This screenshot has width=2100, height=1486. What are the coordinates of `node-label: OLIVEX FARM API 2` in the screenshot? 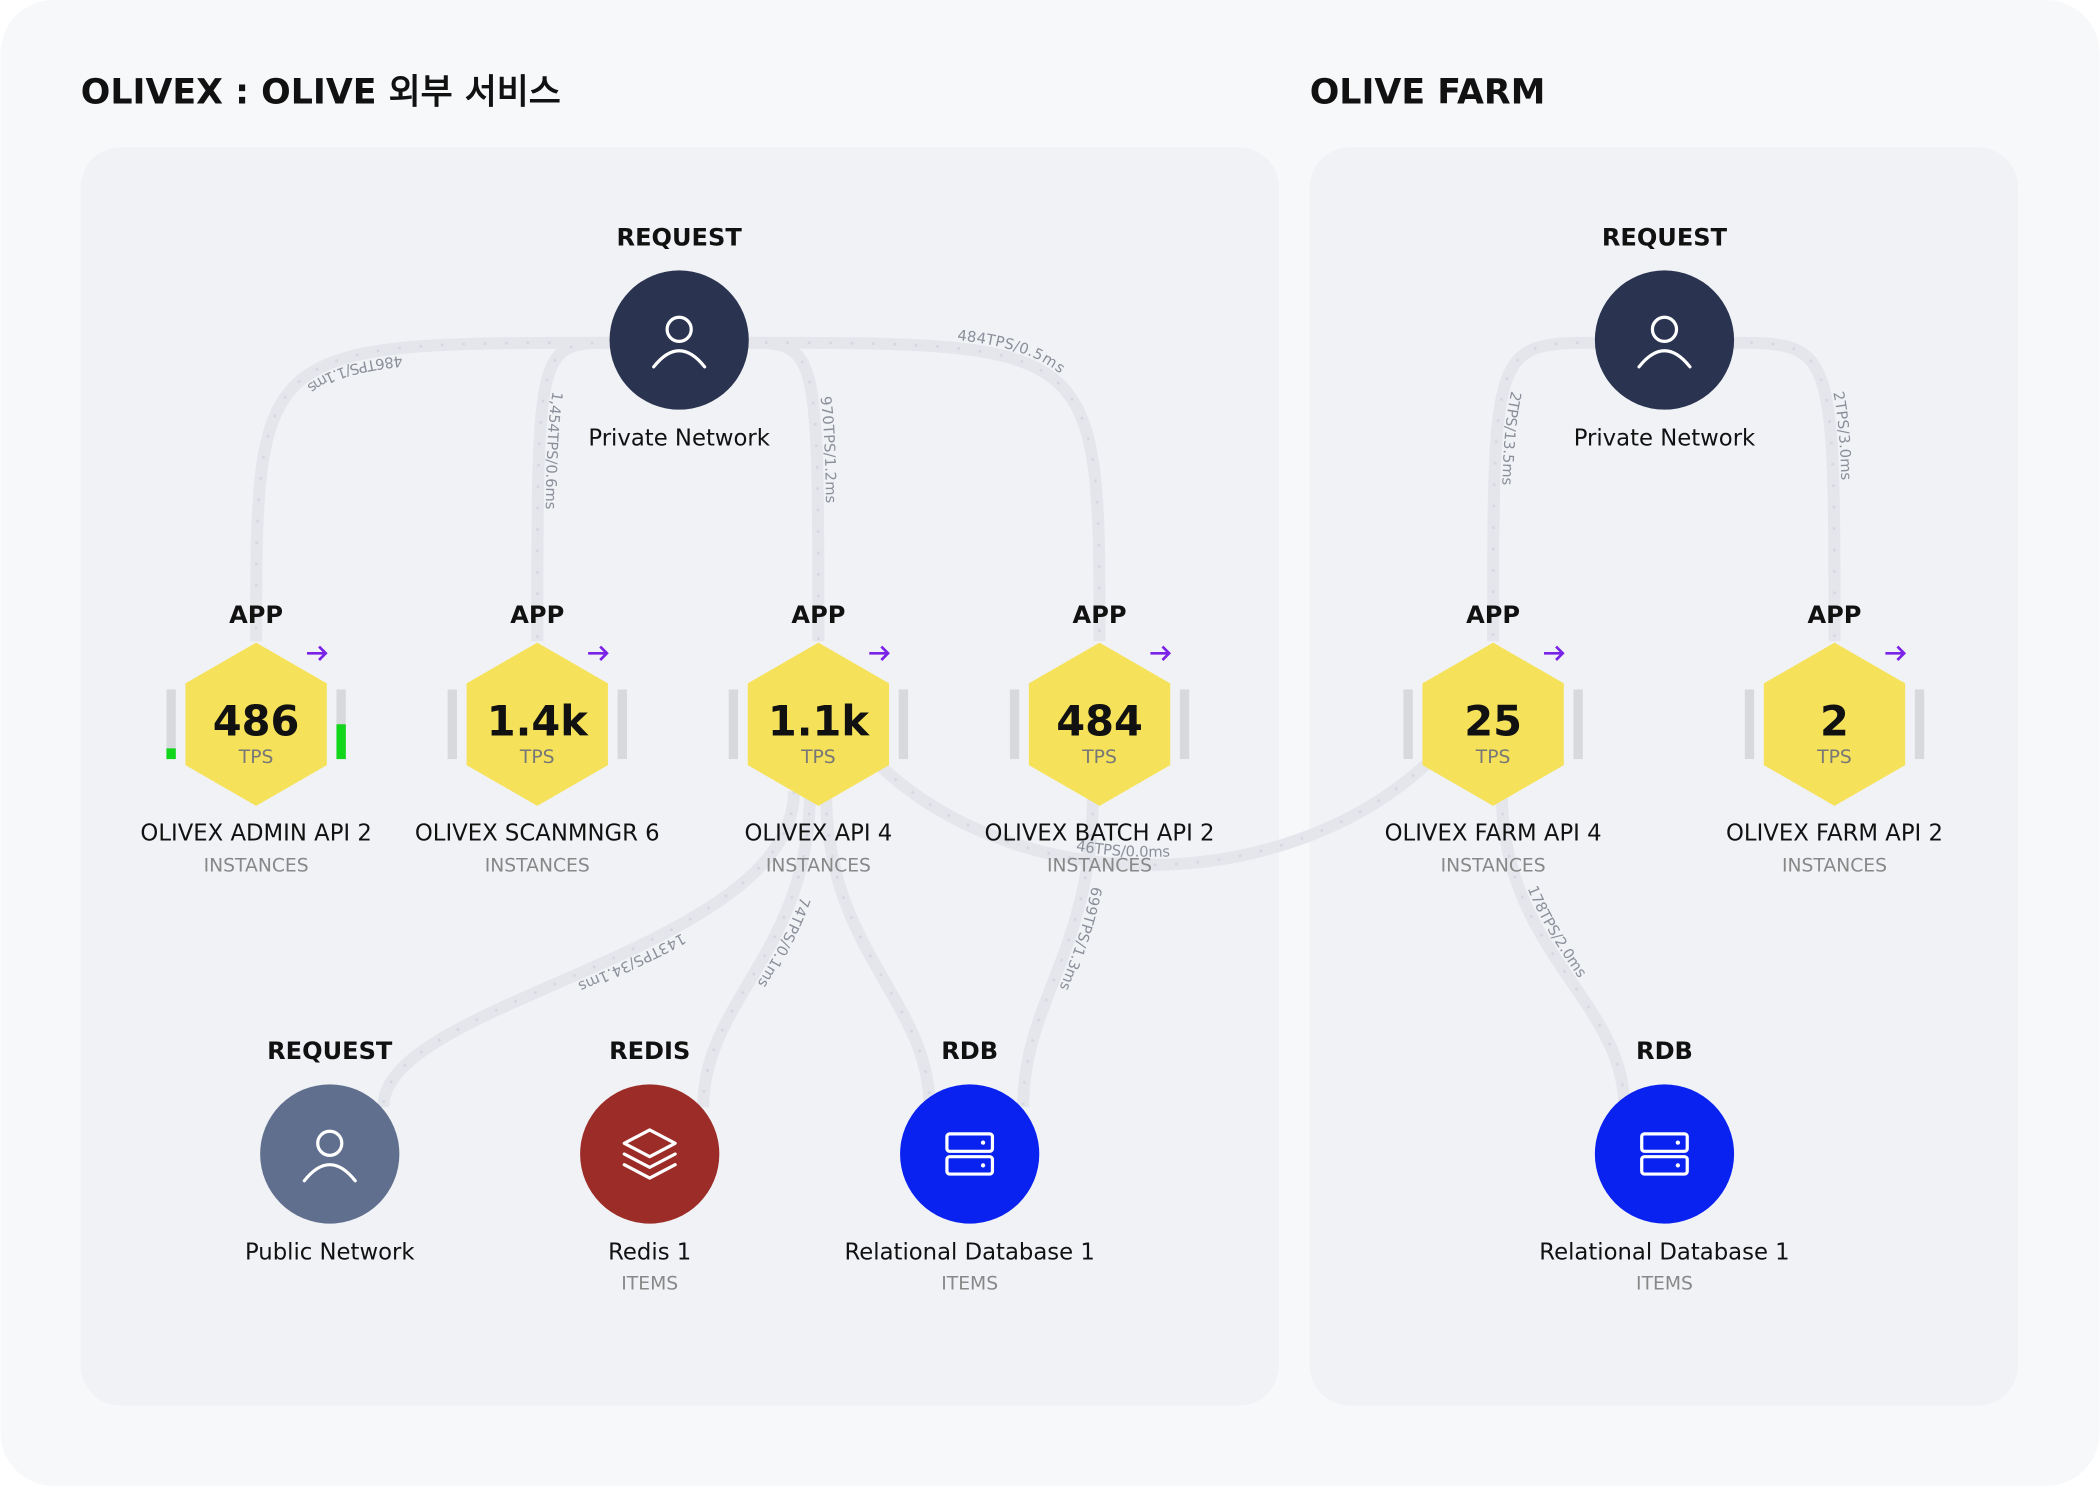 It's located at (1834, 834).